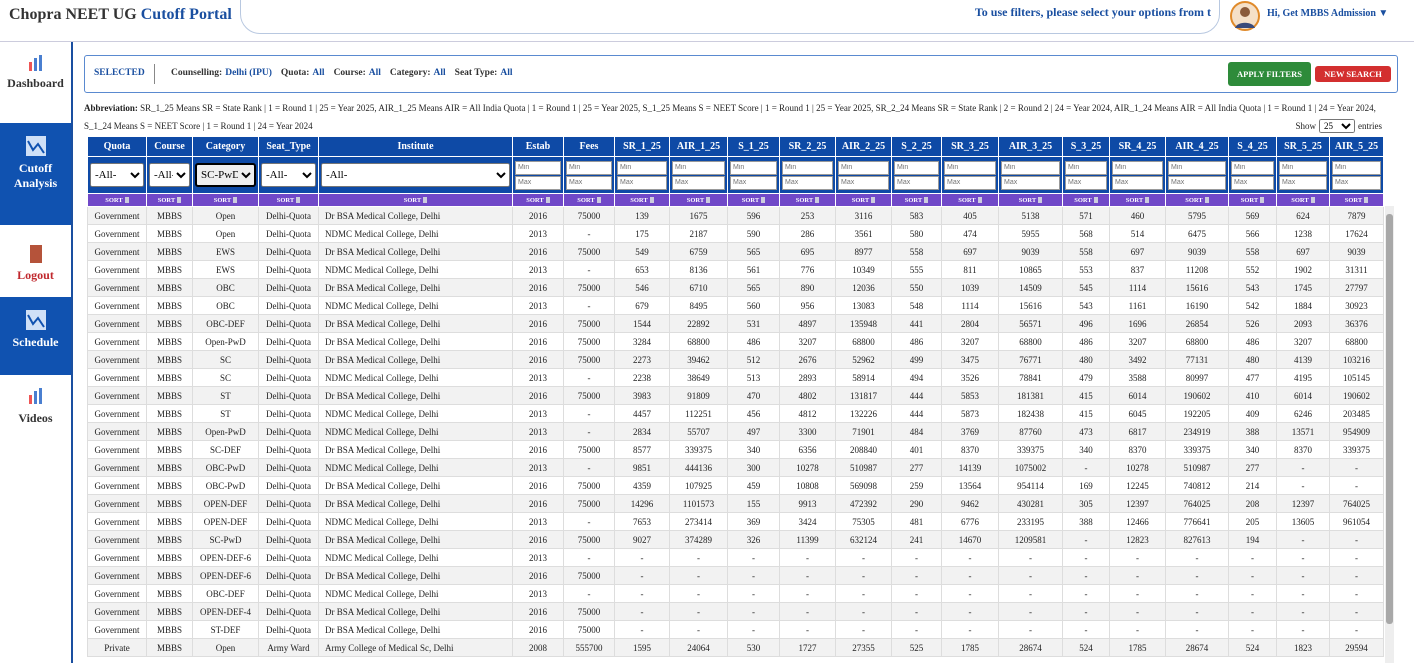 Image resolution: width=1414 pixels, height=663 pixels. I want to click on user-menu: Hi, Get MBBS Admission ▼, so click(1328, 13).